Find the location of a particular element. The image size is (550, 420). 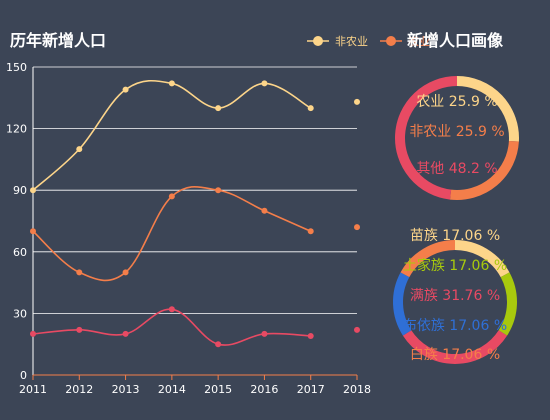

slice-label: 非农业 25.9 % is located at coordinates (456, 132).